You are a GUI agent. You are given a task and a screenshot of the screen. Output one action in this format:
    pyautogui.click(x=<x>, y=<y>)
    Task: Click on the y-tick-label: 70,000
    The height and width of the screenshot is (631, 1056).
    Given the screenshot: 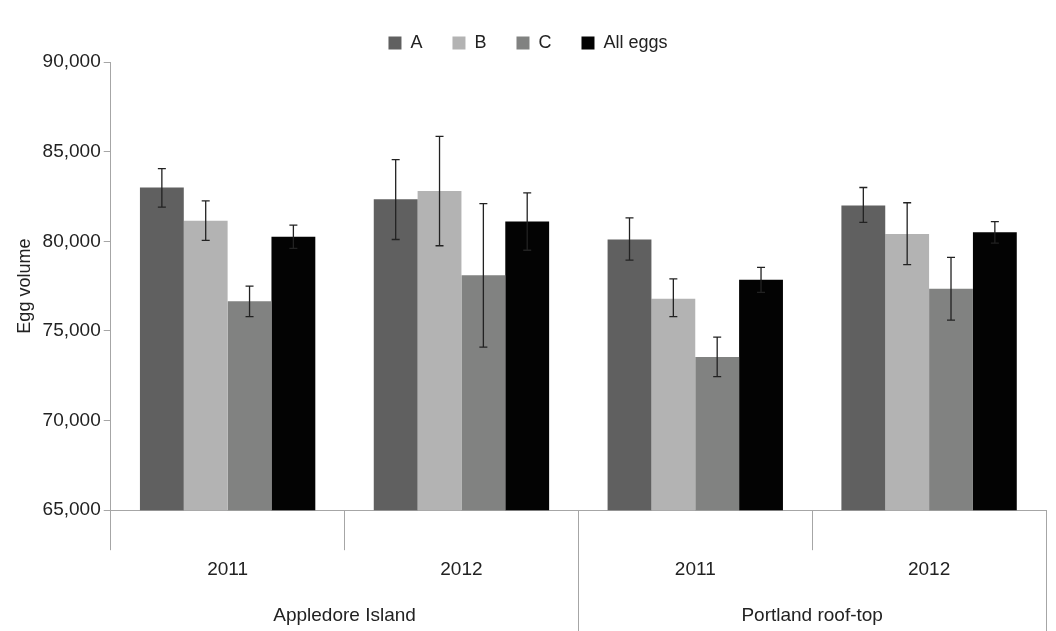 What is the action you would take?
    pyautogui.click(x=71, y=419)
    